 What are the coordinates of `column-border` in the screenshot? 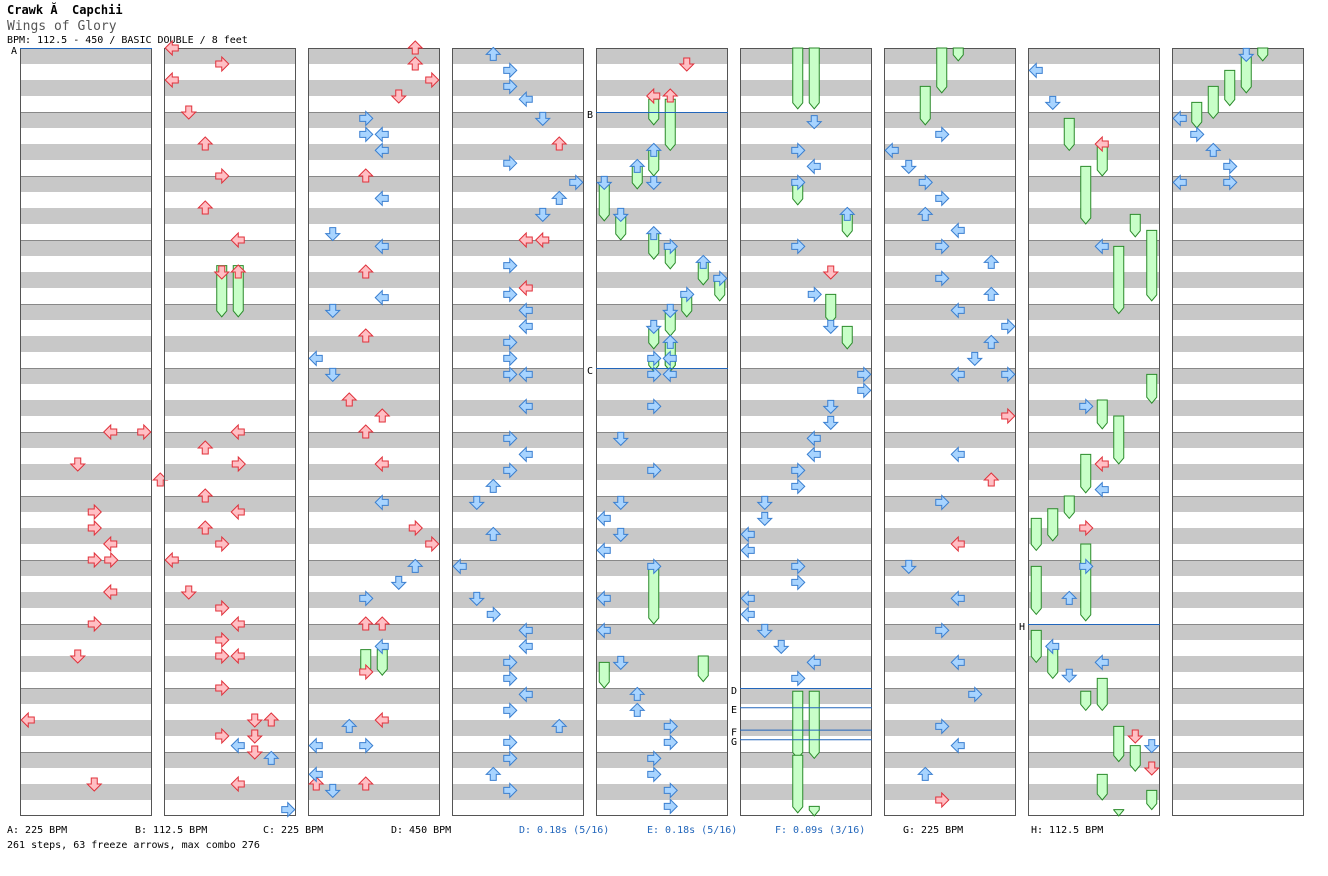 It's located at (230, 432).